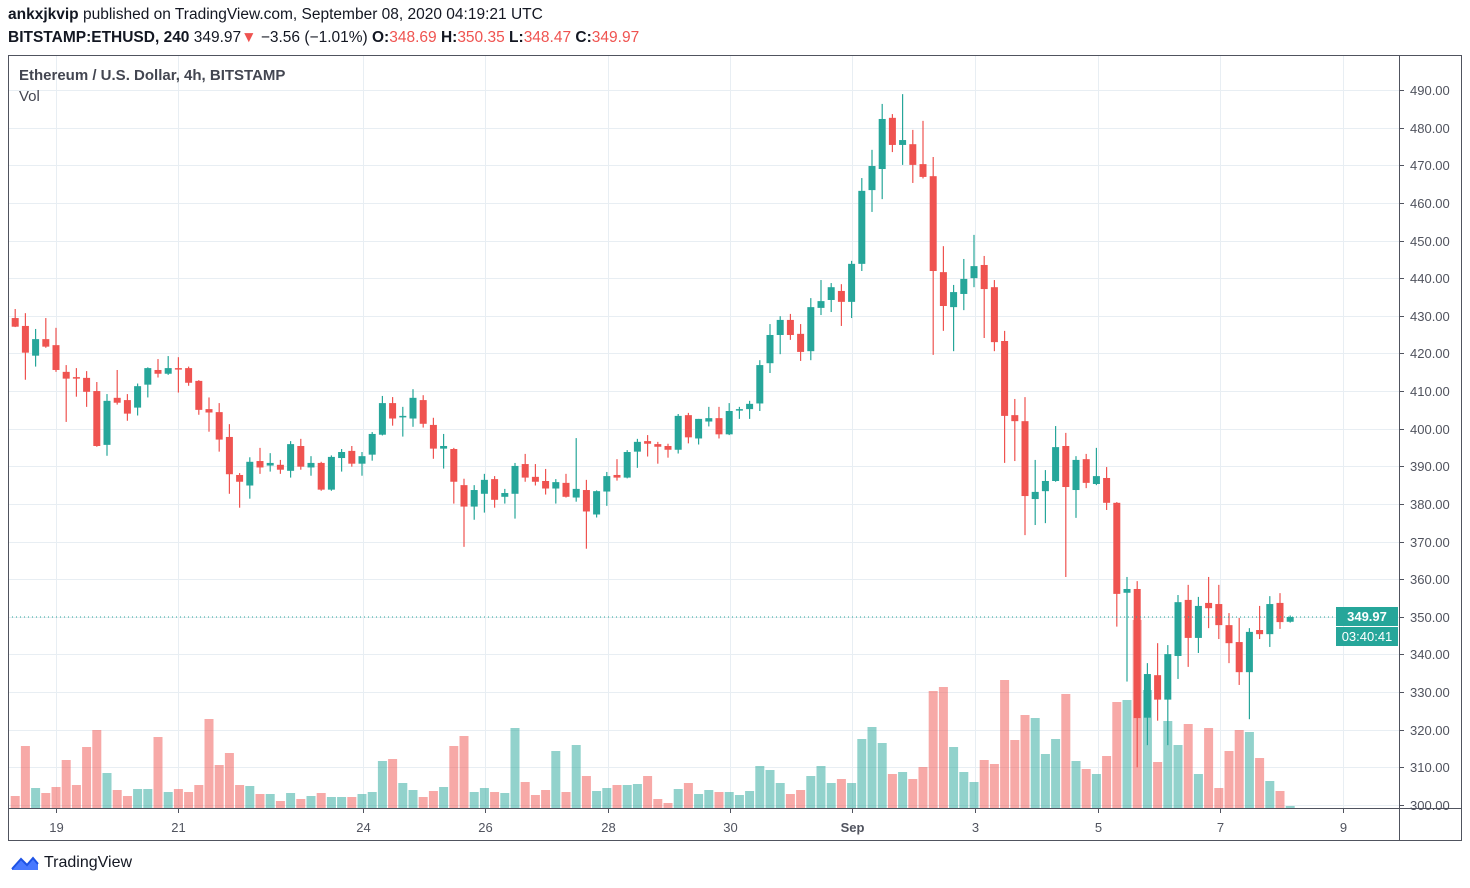 This screenshot has height=888, width=1470. What do you see at coordinates (99, 37) in the screenshot?
I see `symbol: BITSTAMP:ETHUSD, 240` at bounding box center [99, 37].